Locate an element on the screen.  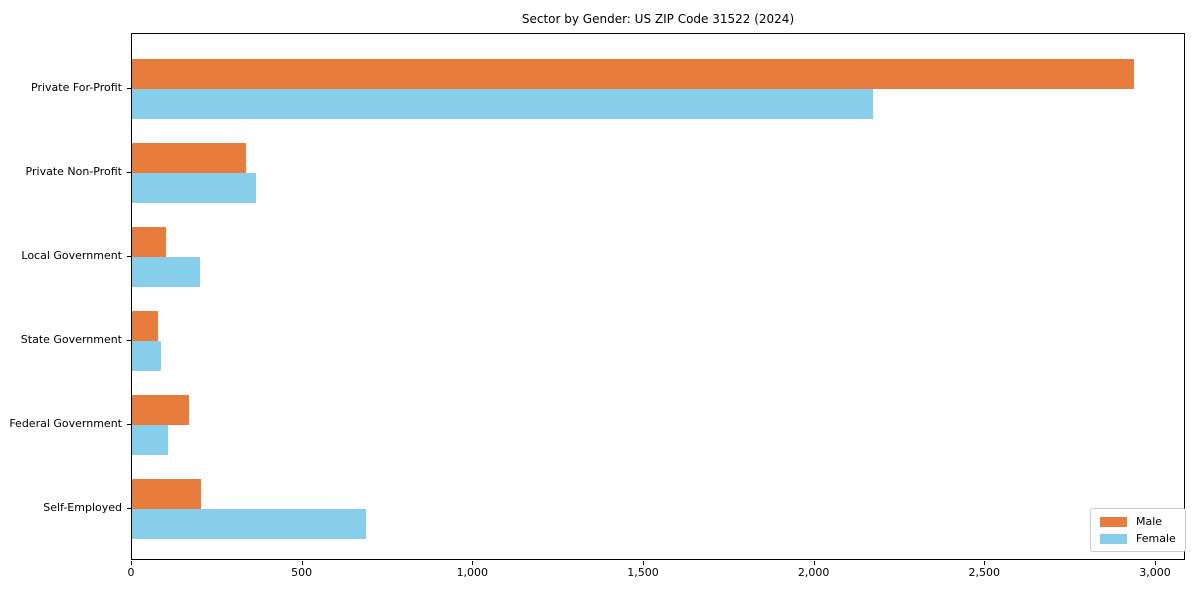
bar-female-federal-government is located at coordinates (150, 440).